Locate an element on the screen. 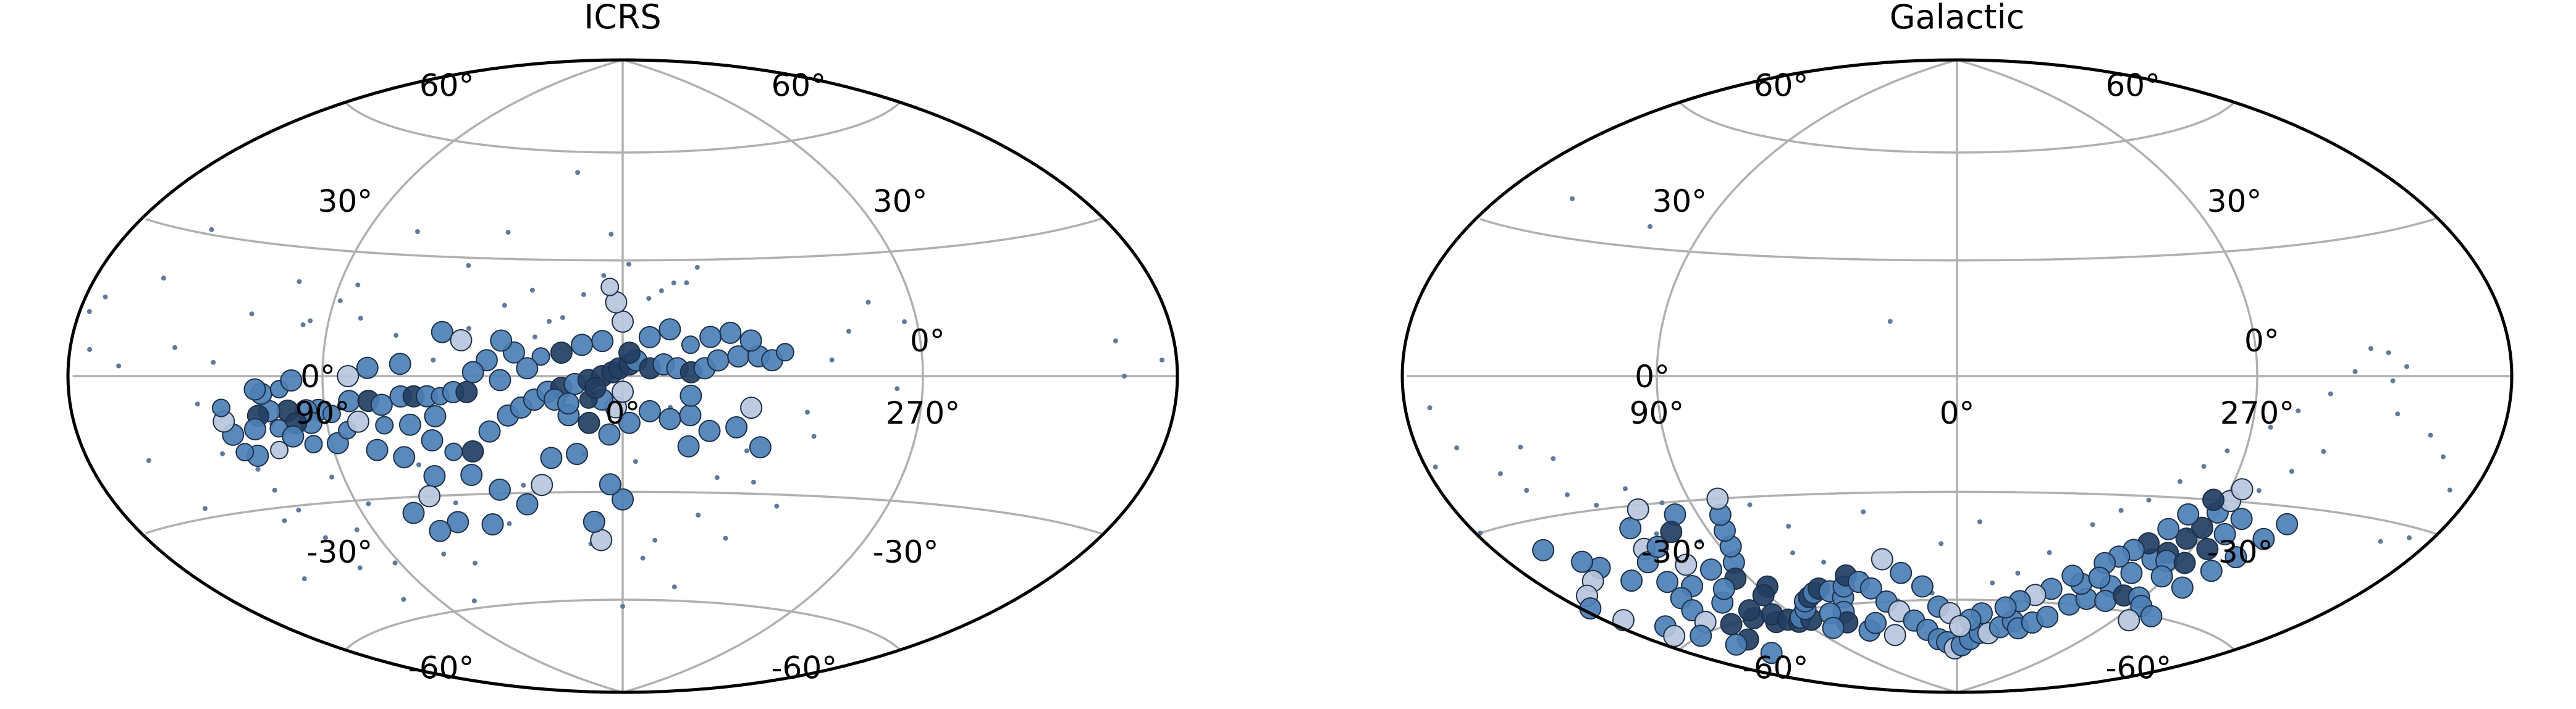 This screenshot has width=2576, height=709. icrs-lat-tick-minus60-right: -60° is located at coordinates (805, 668).